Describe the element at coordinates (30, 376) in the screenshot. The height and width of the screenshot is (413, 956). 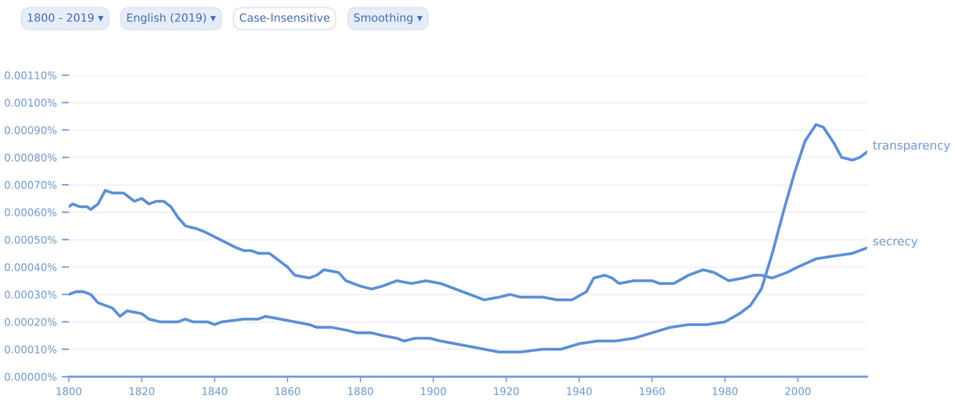
I see `y-tick-label: 0.00000%` at that location.